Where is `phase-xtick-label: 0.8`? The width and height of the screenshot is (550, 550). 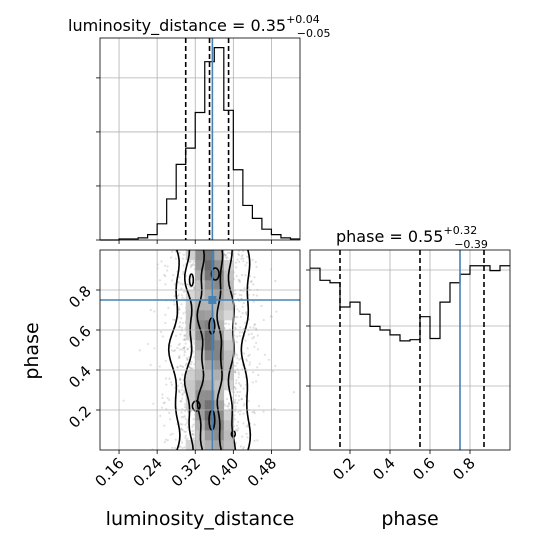 phase-xtick-label: 0.8 is located at coordinates (464, 469).